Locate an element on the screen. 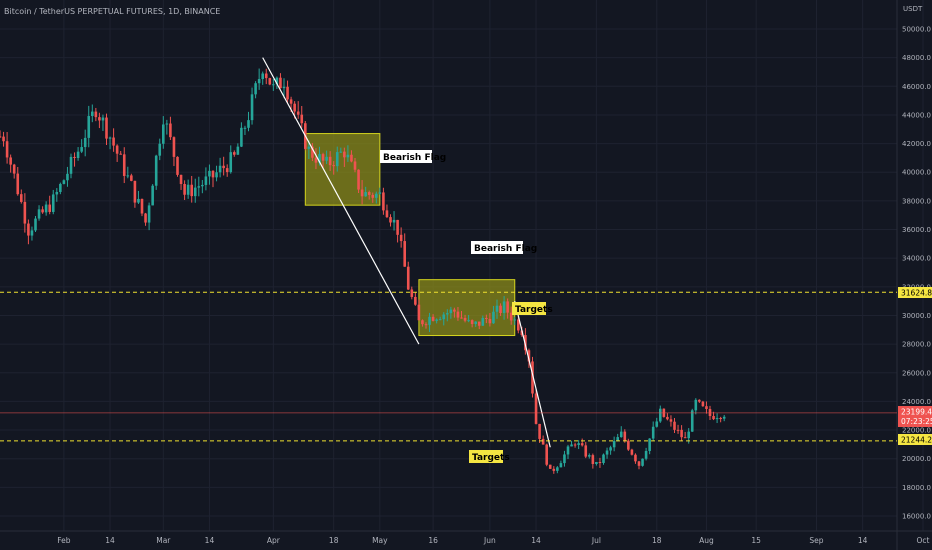 The width and height of the screenshot is (932, 550). x-tick-label: Feb is located at coordinates (64, 540).